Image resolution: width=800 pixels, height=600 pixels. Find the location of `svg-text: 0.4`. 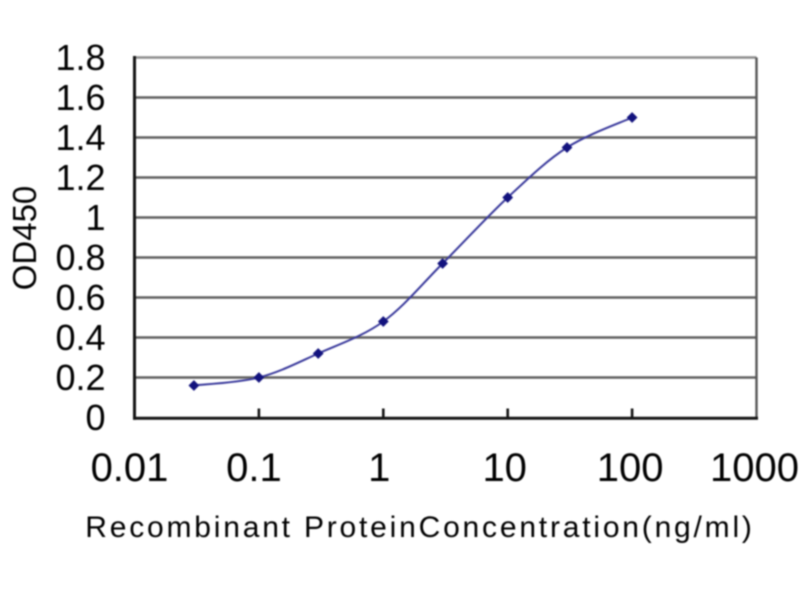

svg-text: 0.4 is located at coordinates (80, 337).